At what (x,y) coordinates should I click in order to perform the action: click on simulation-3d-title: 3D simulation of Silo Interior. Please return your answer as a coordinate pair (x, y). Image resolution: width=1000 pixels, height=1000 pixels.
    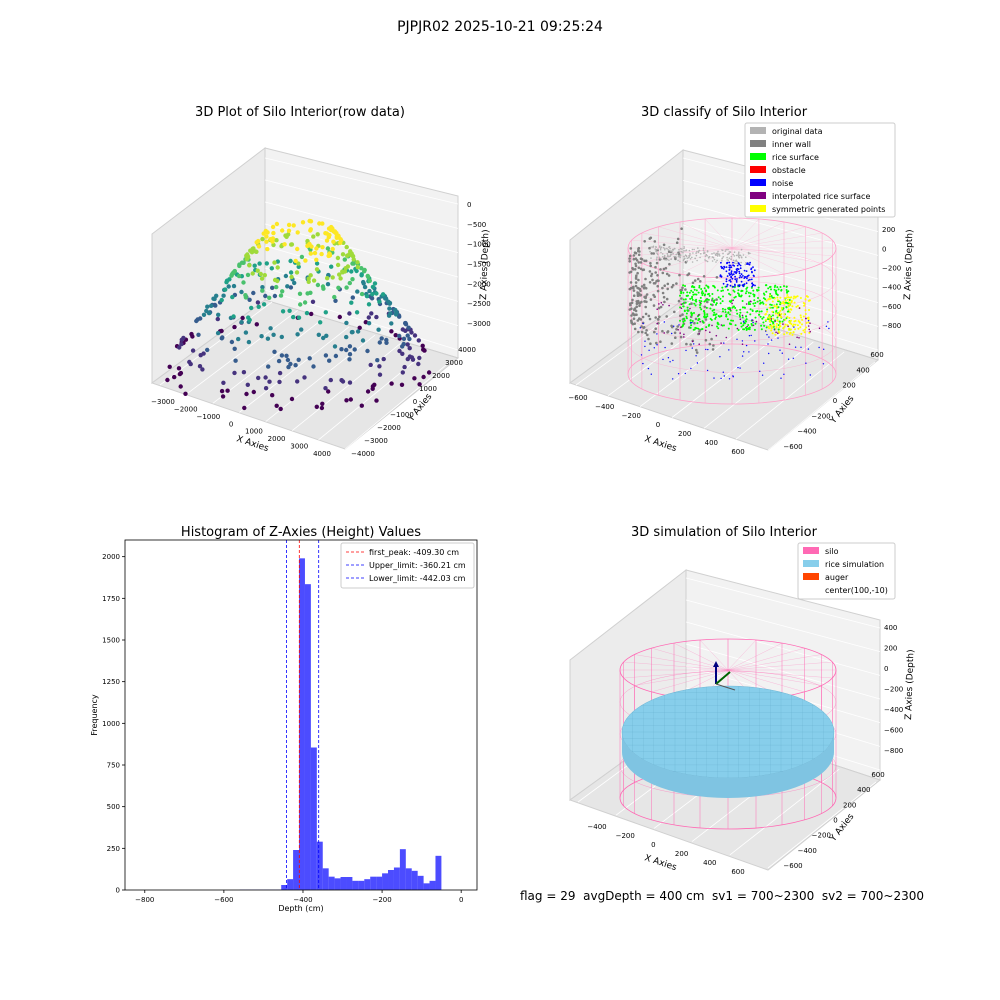
    Looking at the image, I should click on (724, 532).